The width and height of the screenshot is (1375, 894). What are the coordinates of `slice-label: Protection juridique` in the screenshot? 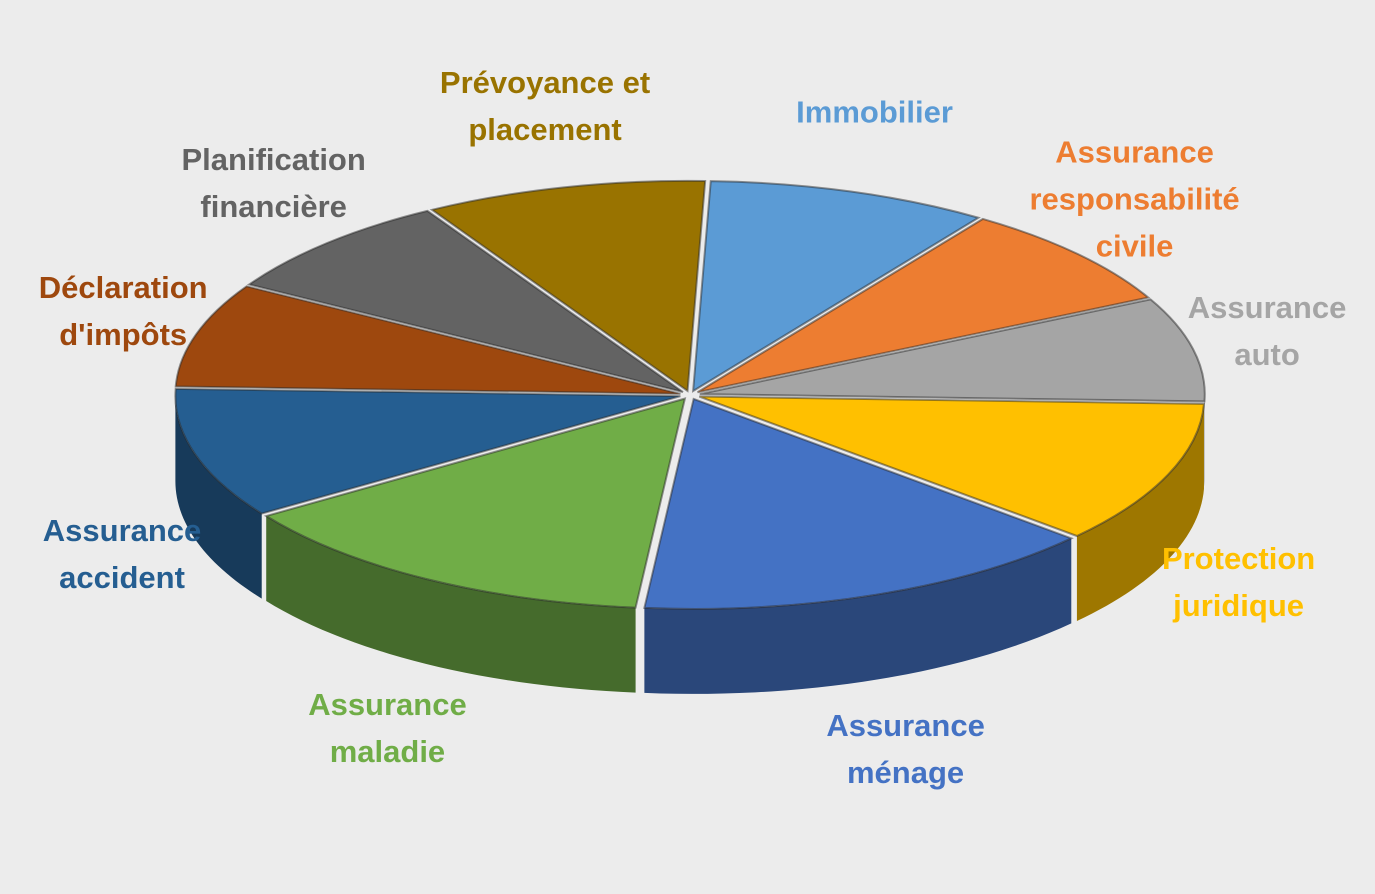 It's located at (1238, 582).